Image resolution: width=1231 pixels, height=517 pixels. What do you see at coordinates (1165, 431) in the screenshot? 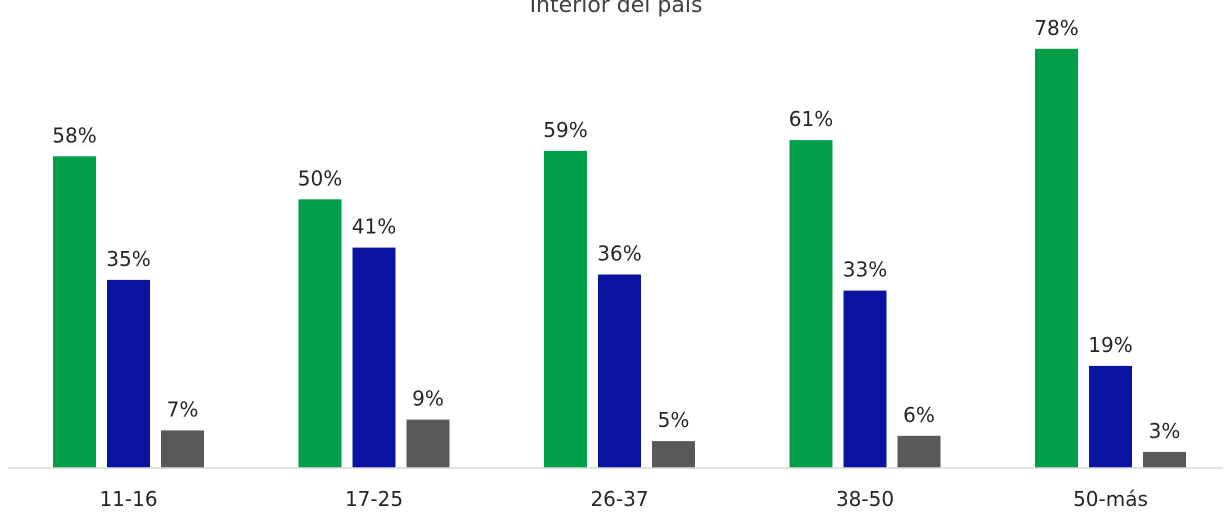
I see `data-label-50-más-series-3: 3%` at bounding box center [1165, 431].